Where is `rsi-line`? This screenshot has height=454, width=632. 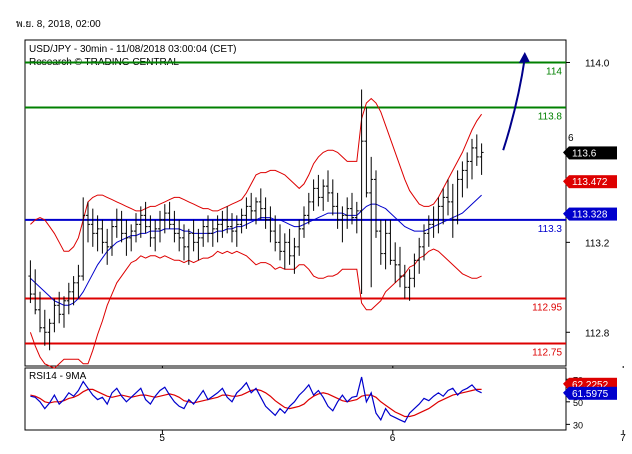 rsi-line is located at coordinates (256, 399).